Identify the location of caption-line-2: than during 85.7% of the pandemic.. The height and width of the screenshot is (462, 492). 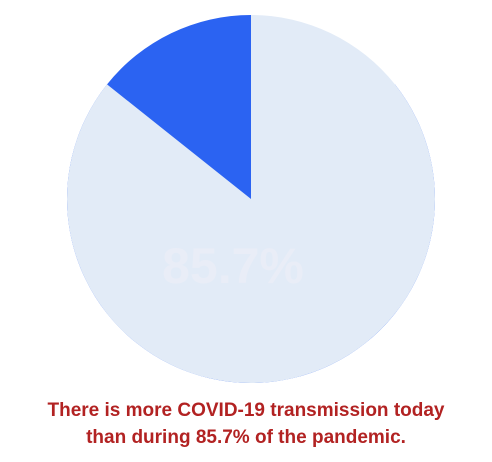
(246, 437).